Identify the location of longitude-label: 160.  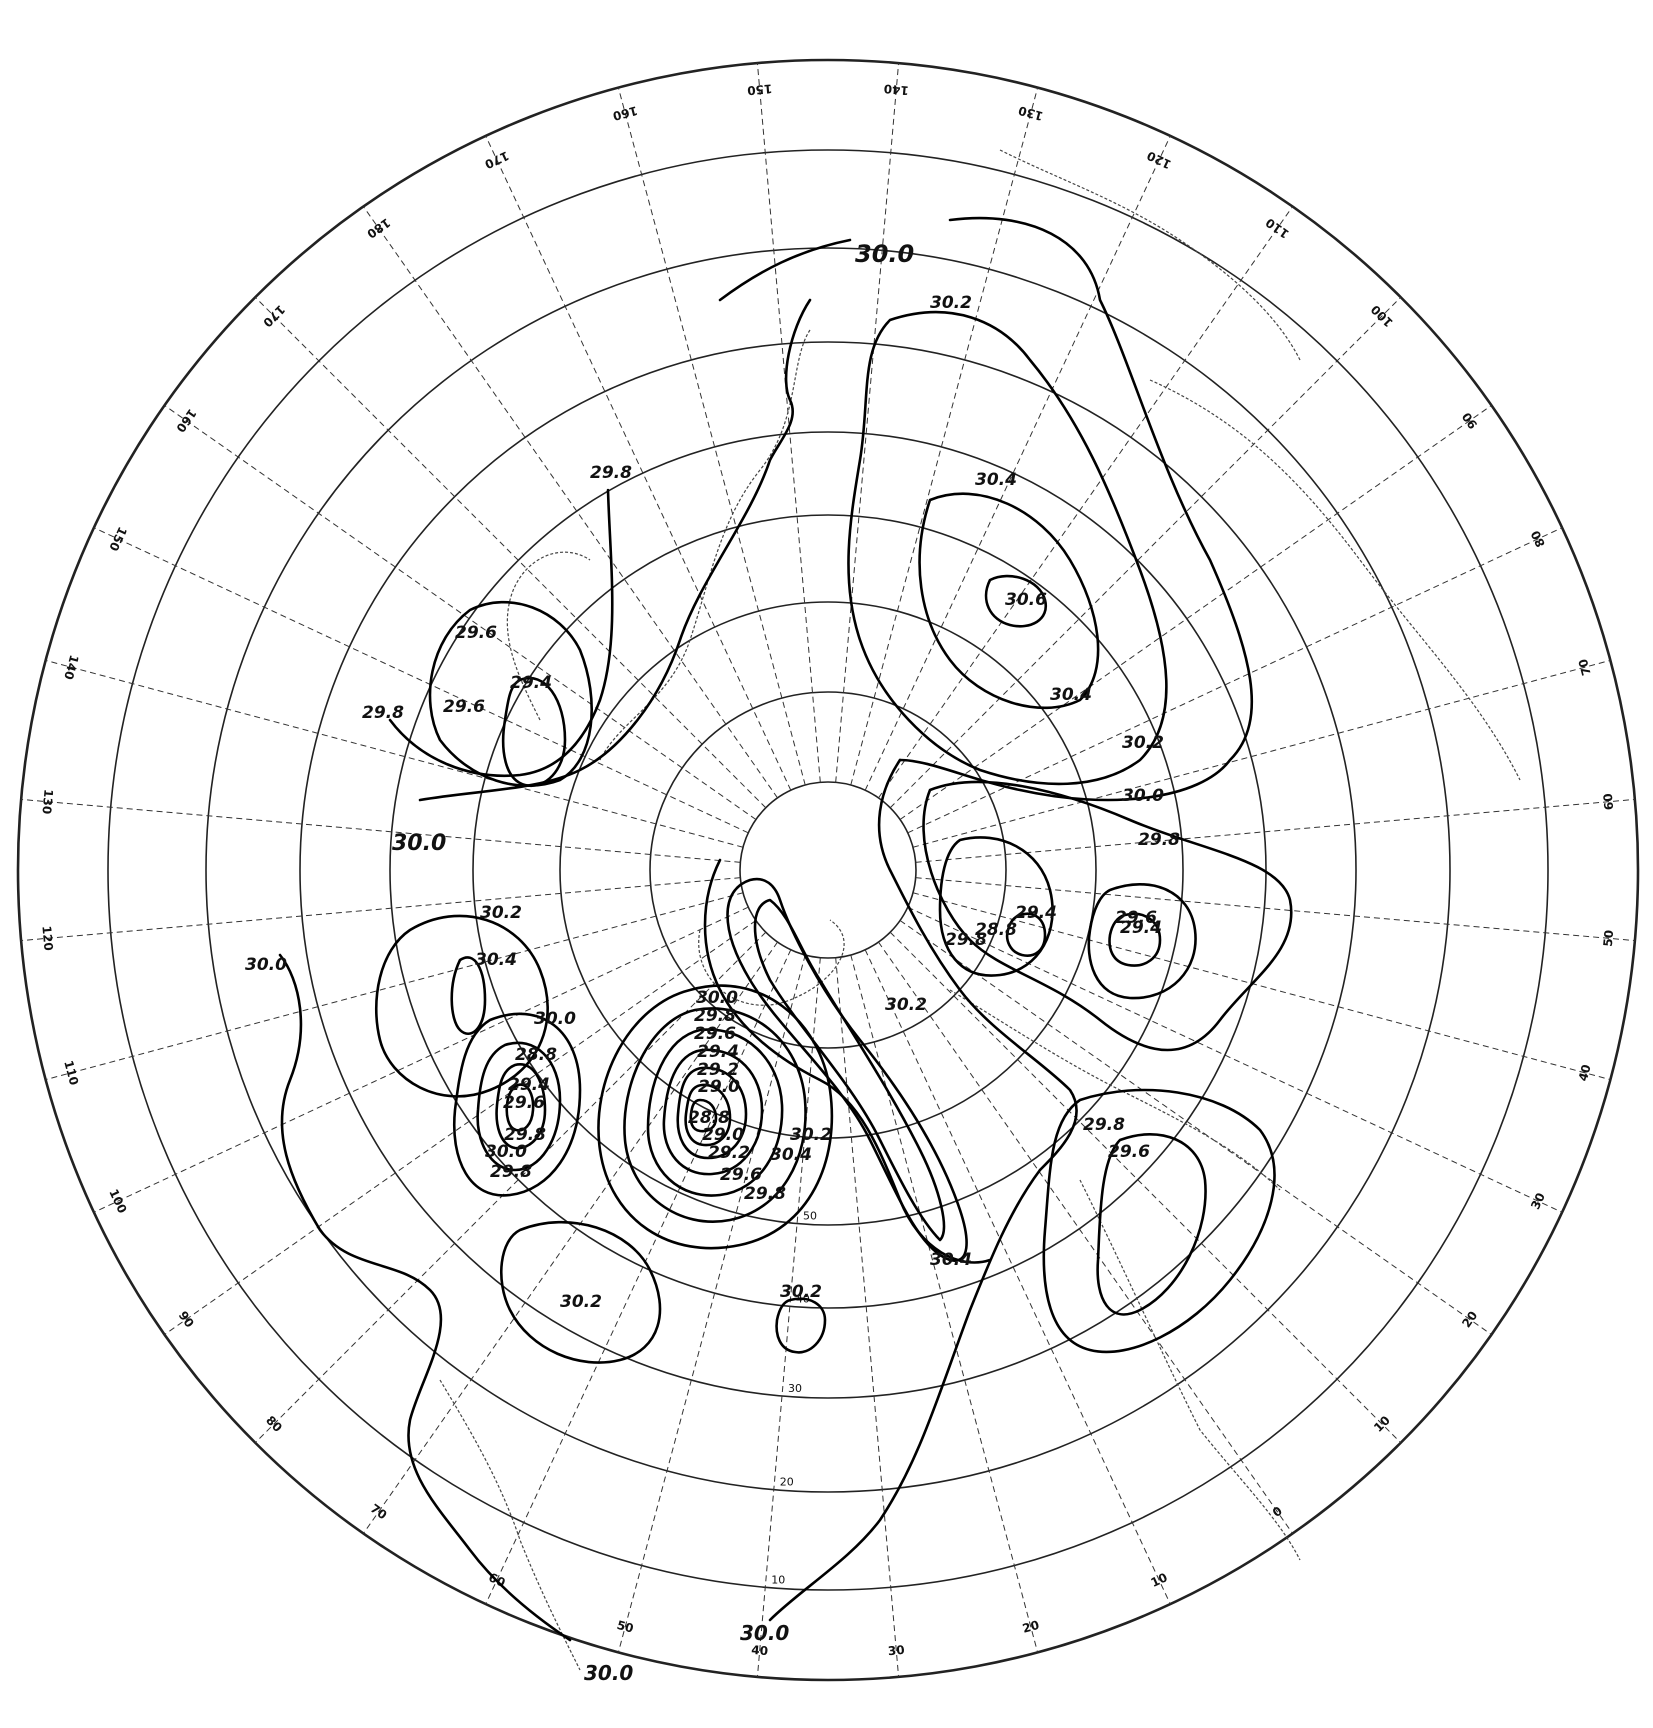
(625, 113).